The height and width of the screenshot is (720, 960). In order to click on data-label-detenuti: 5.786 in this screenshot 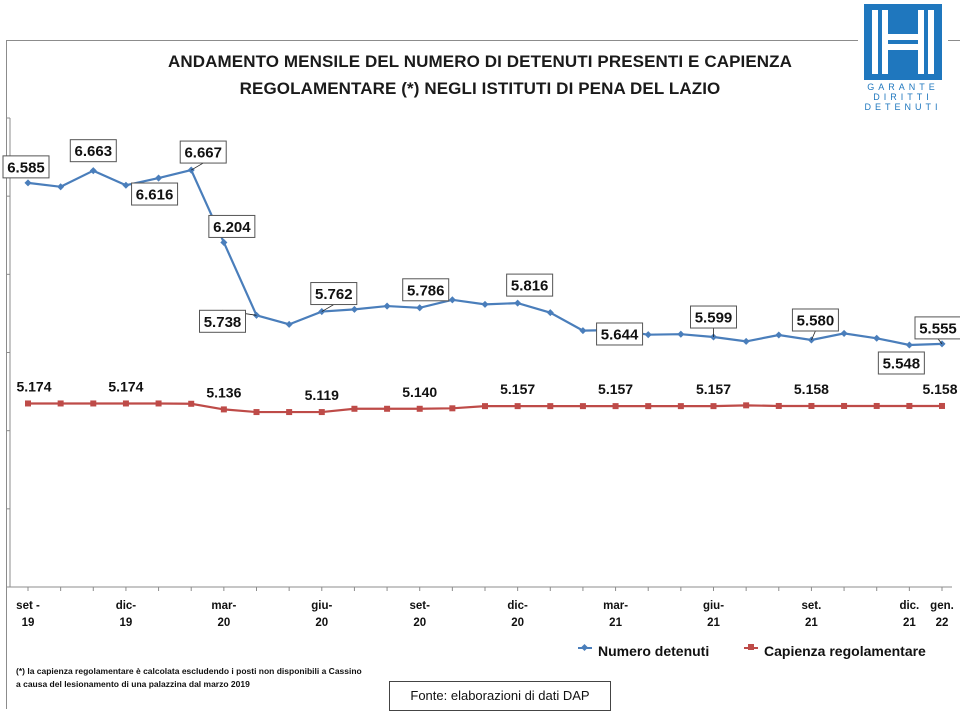, I will do `click(426, 290)`.